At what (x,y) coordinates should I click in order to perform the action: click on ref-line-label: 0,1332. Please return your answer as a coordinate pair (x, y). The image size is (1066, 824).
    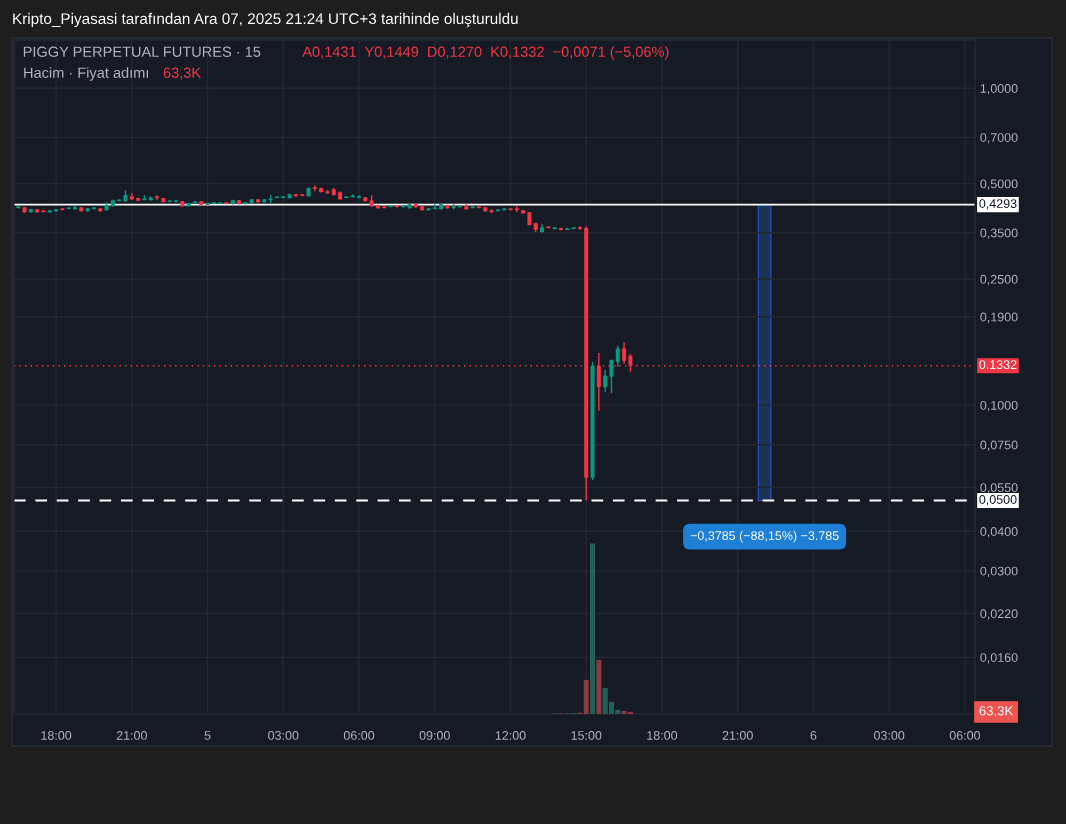
    Looking at the image, I should click on (998, 365).